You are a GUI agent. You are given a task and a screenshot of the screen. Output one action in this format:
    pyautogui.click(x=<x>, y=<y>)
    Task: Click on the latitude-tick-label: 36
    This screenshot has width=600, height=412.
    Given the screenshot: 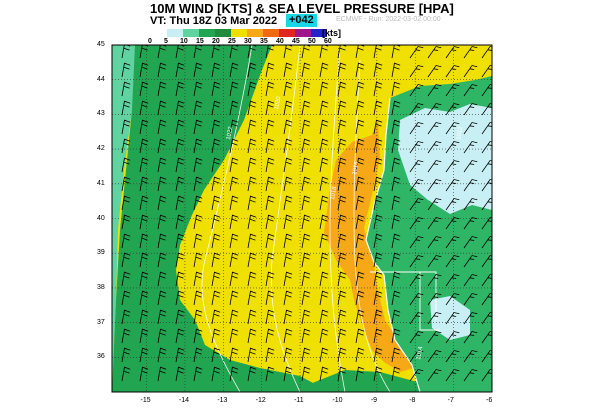 What is the action you would take?
    pyautogui.click(x=101, y=357)
    